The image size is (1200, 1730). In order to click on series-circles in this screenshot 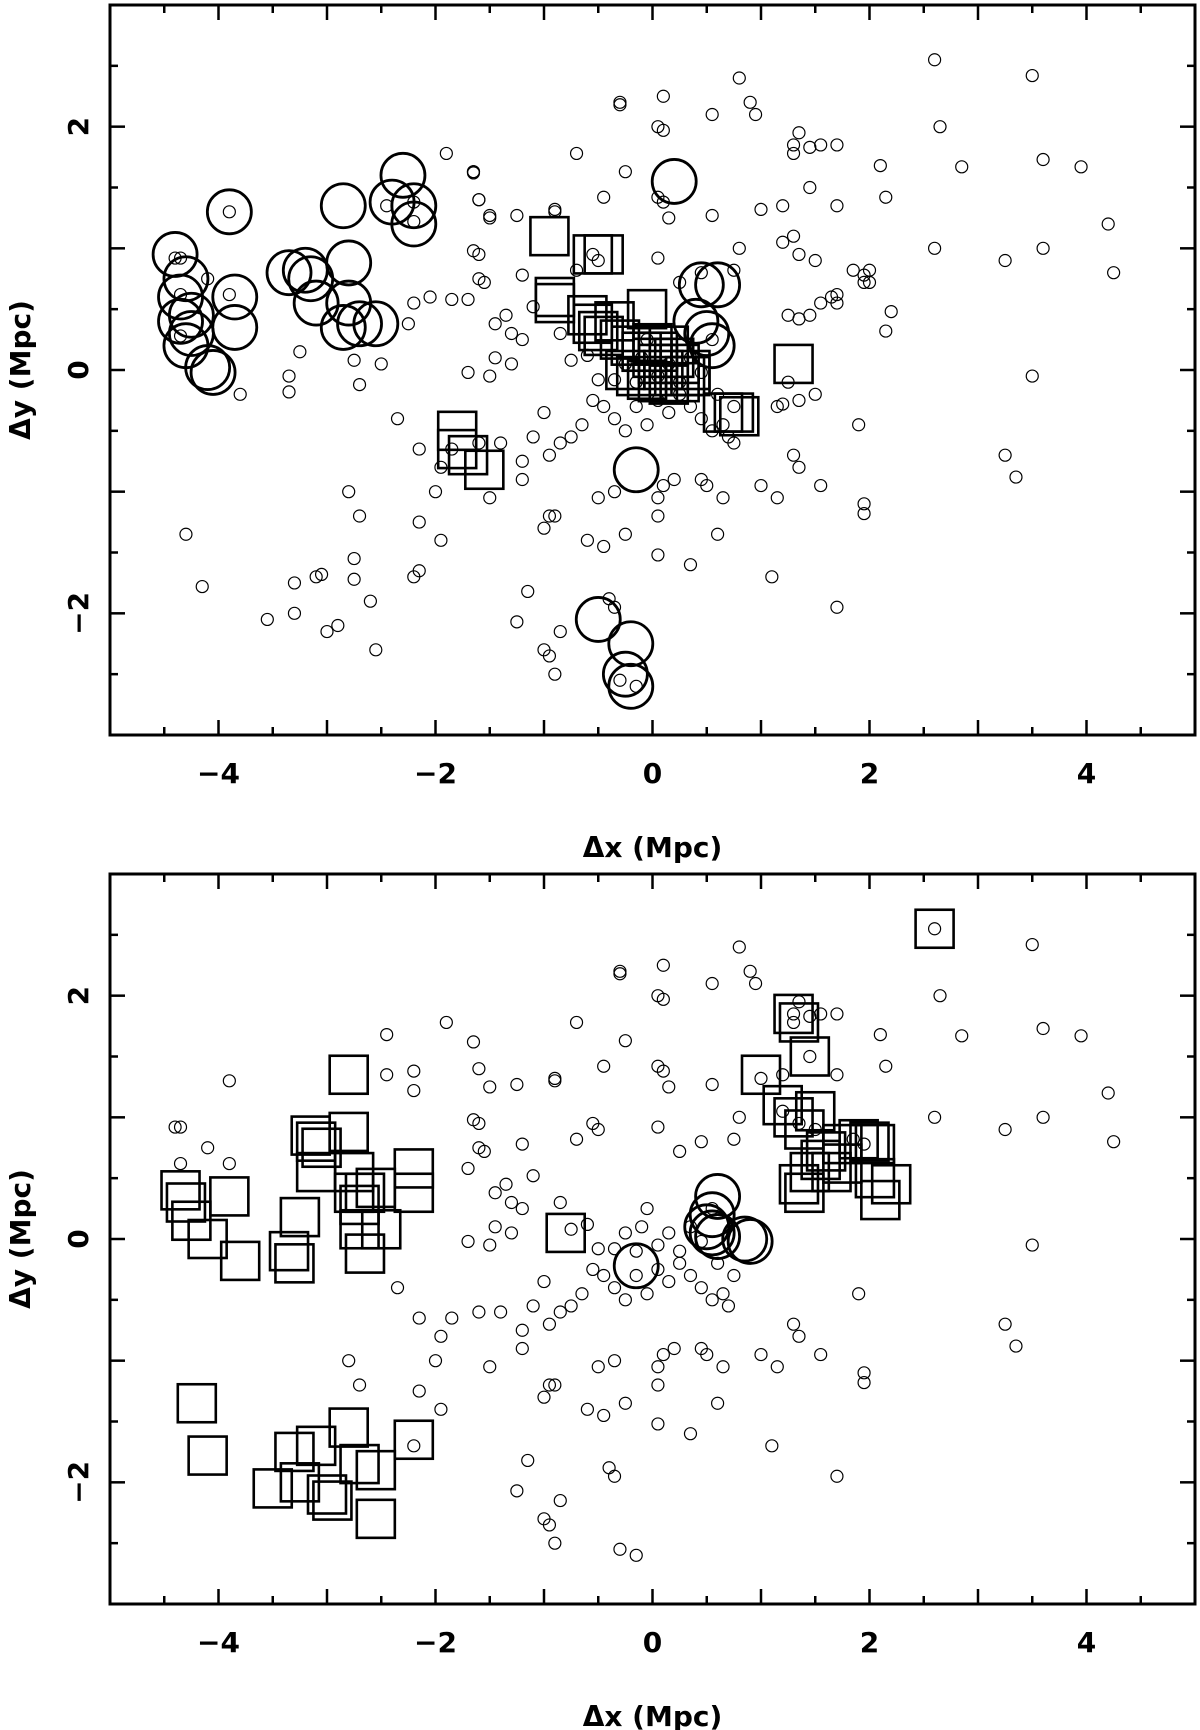, I will do `click(693, 1231)`.